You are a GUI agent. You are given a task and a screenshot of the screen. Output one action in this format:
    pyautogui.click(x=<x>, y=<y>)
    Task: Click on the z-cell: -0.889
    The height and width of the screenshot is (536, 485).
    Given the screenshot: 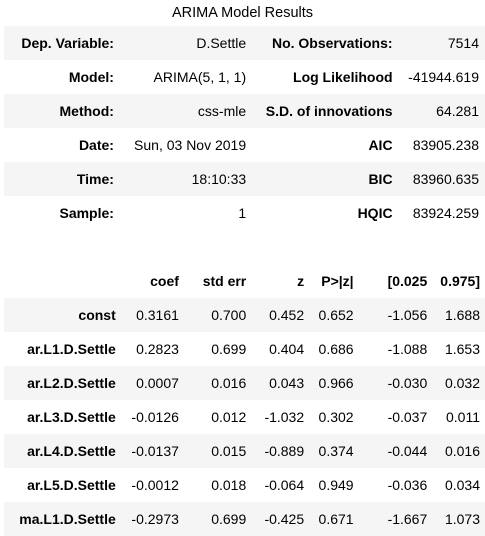 What is the action you would take?
    pyautogui.click(x=284, y=451)
    